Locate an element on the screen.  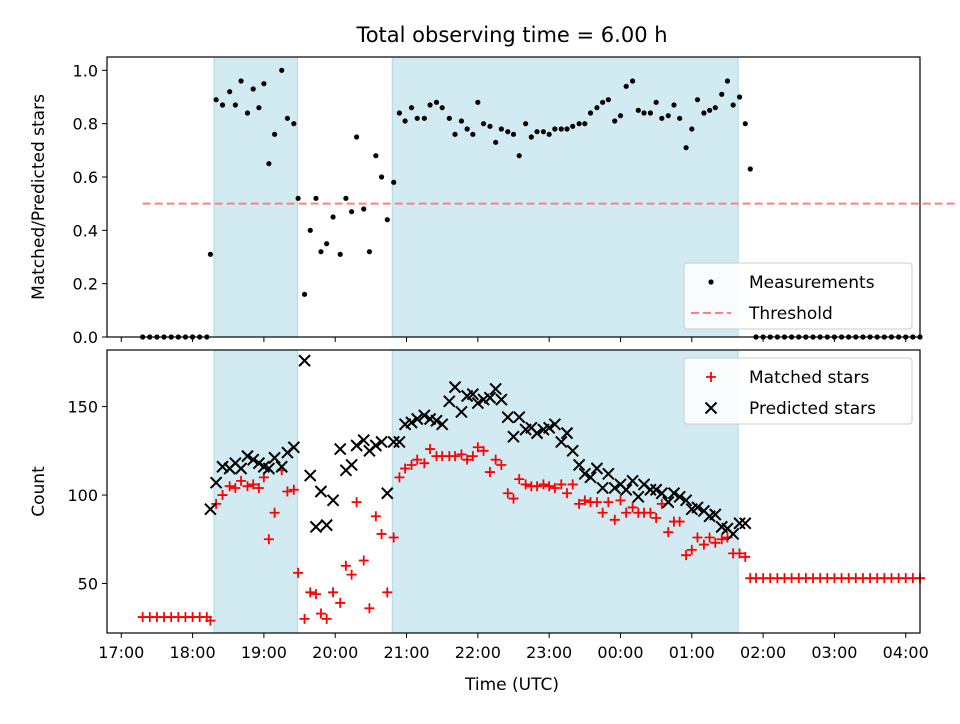
x-tick-label: 04:00 is located at coordinates (906, 652).